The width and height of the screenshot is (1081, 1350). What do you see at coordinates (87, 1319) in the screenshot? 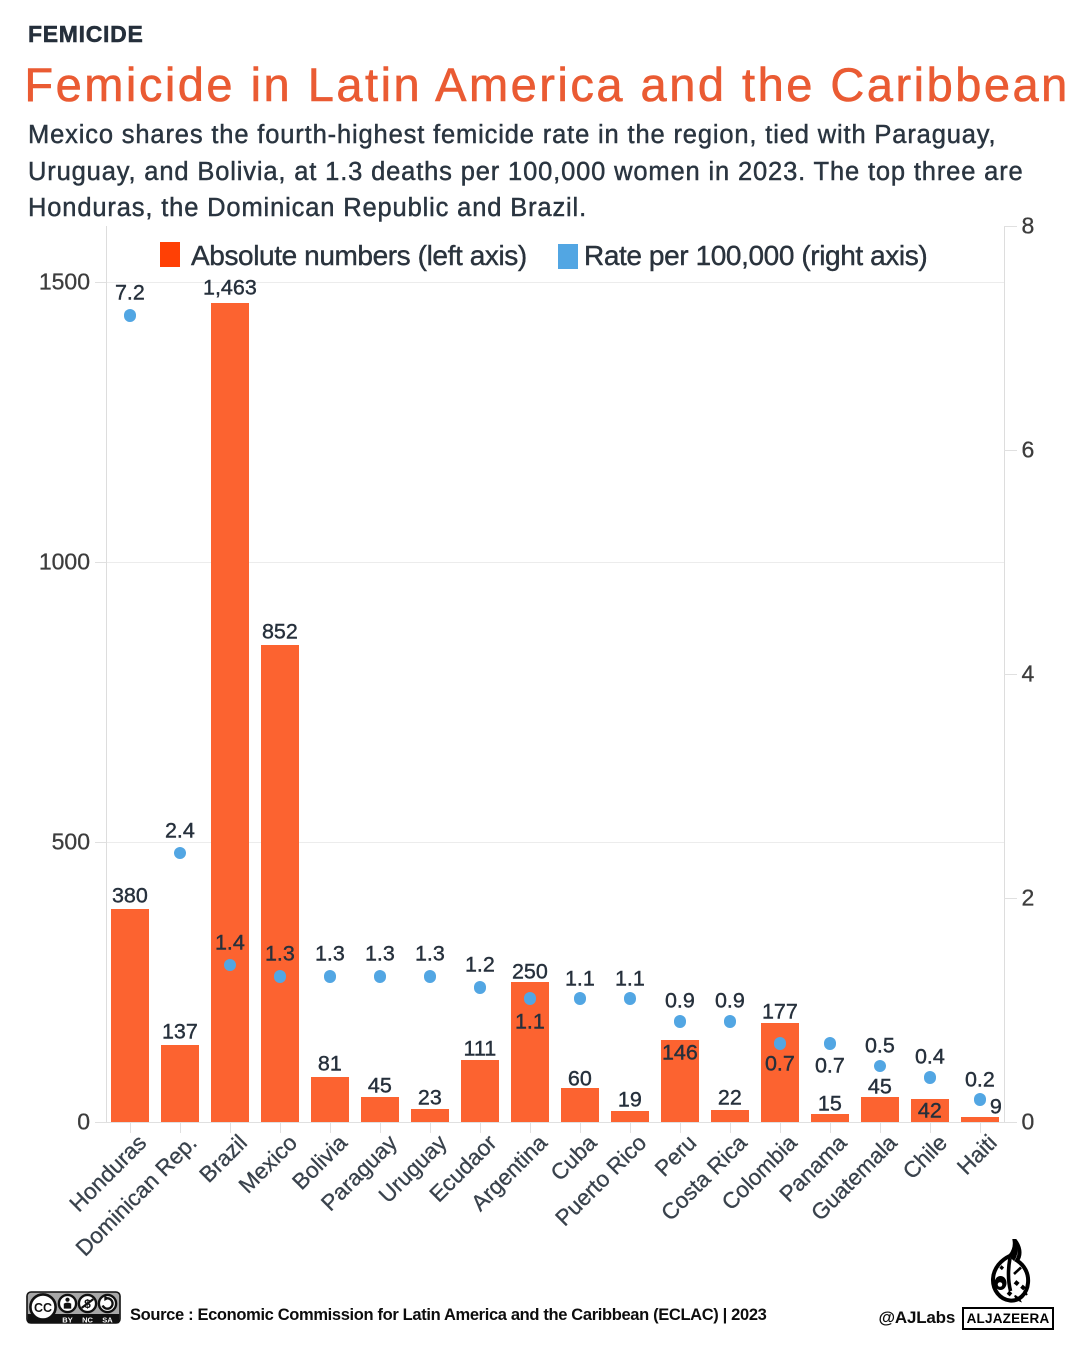
I see `svg-text: NC` at bounding box center [87, 1319].